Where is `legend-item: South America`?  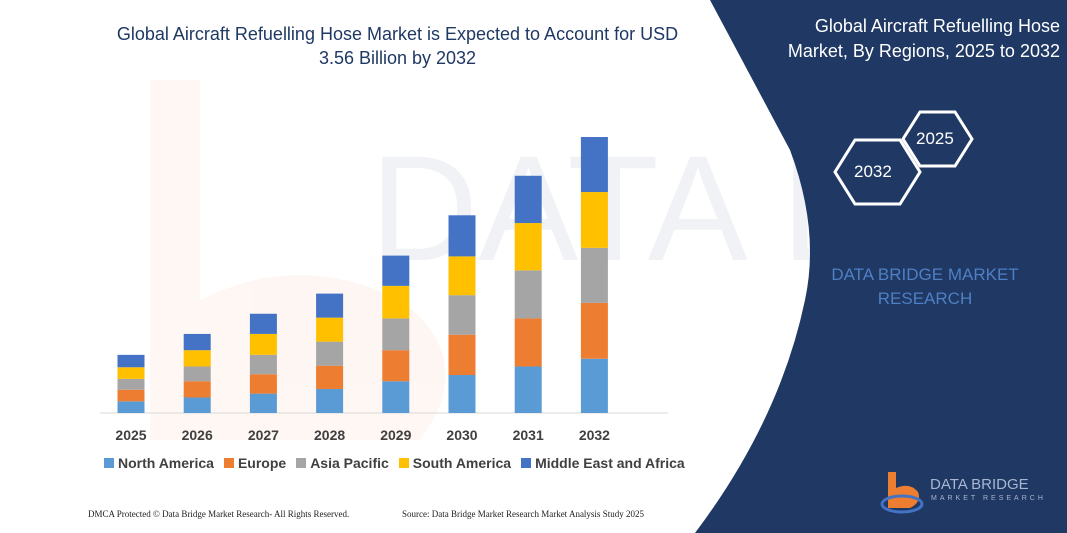 legend-item: South America is located at coordinates (455, 463).